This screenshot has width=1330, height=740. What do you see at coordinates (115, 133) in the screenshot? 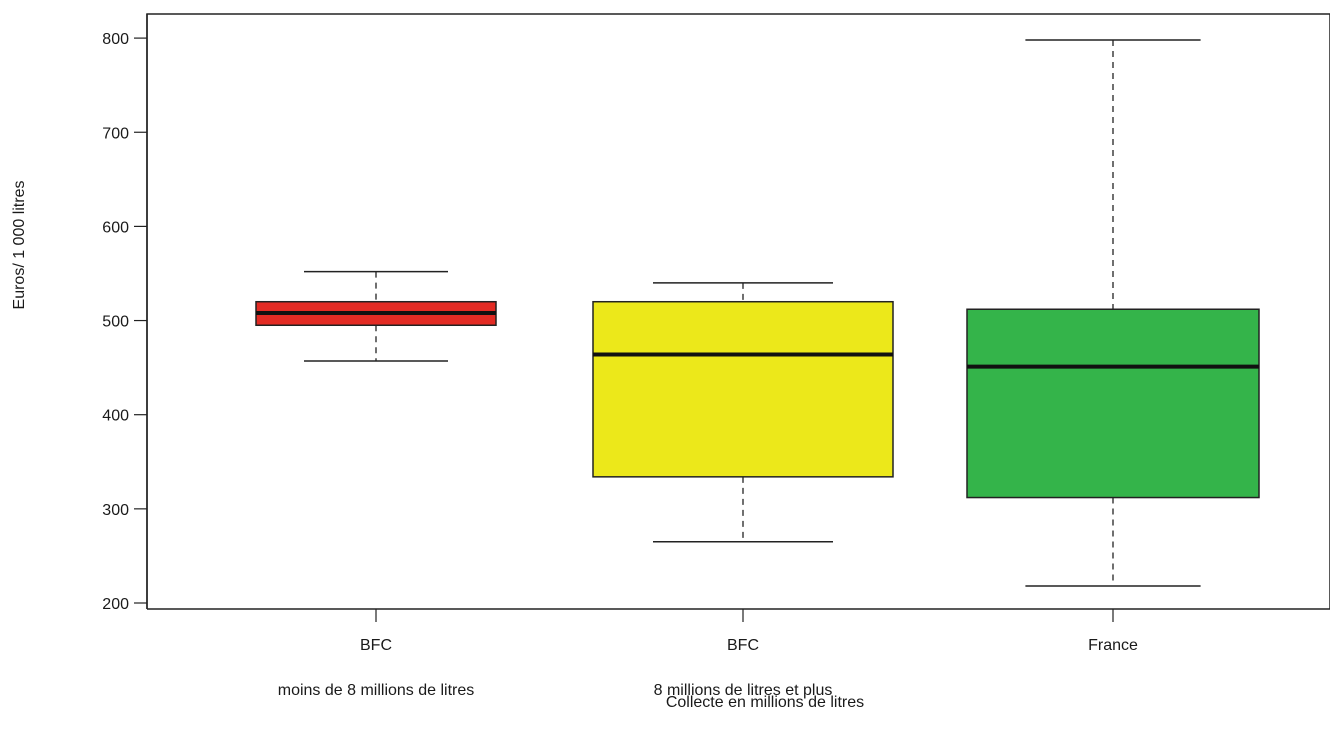
I see `y-tick-label: 700` at bounding box center [115, 133].